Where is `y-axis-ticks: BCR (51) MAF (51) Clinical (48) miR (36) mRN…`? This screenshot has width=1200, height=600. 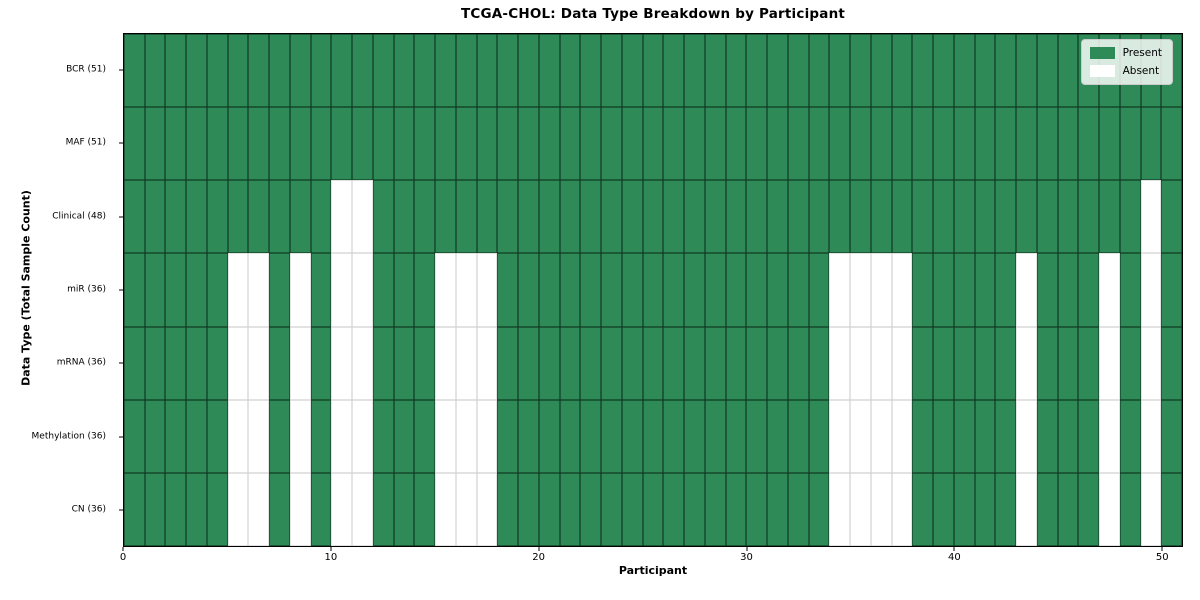 y-axis-ticks: BCR (51) MAF (51) Clinical (48) miR (36) mRN… is located at coordinates (61, 290).